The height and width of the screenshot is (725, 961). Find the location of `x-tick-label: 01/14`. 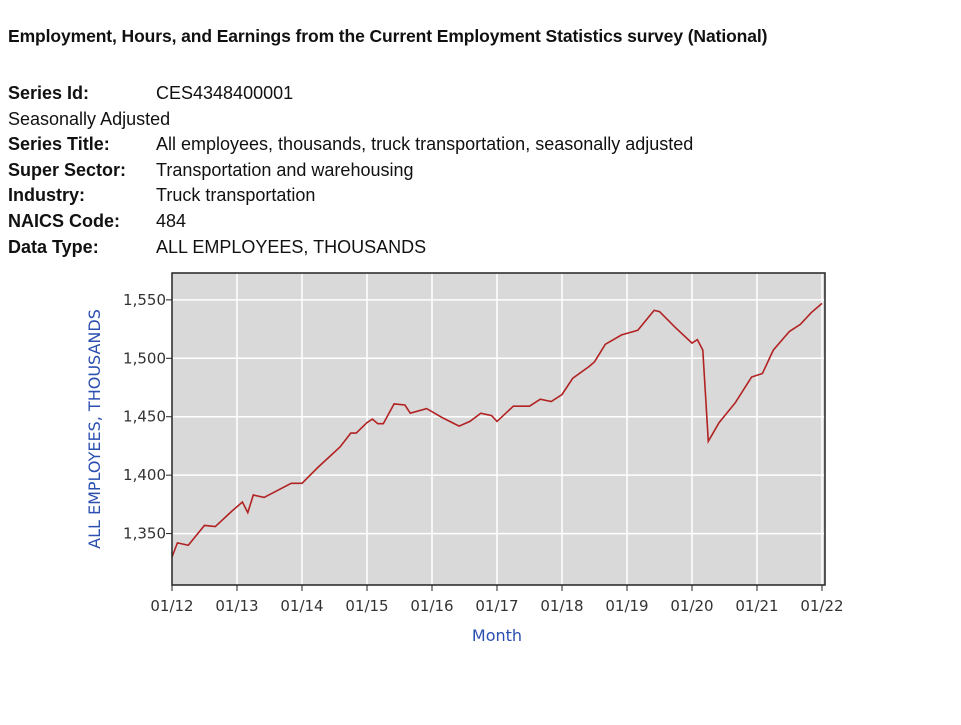

x-tick-label: 01/14 is located at coordinates (301, 606).